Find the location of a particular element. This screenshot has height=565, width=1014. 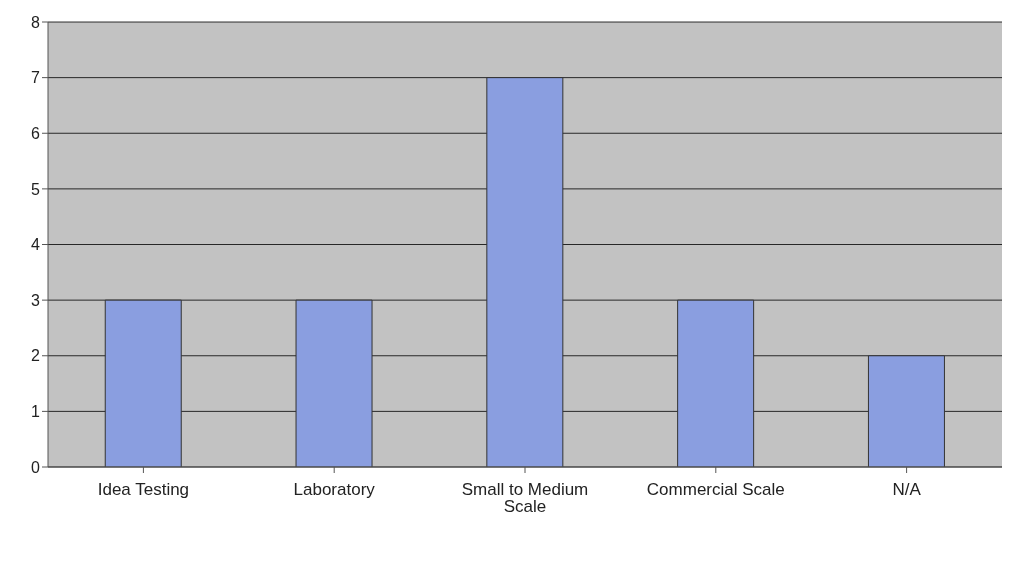

x-tick-label: Laboratory is located at coordinates (334, 490).